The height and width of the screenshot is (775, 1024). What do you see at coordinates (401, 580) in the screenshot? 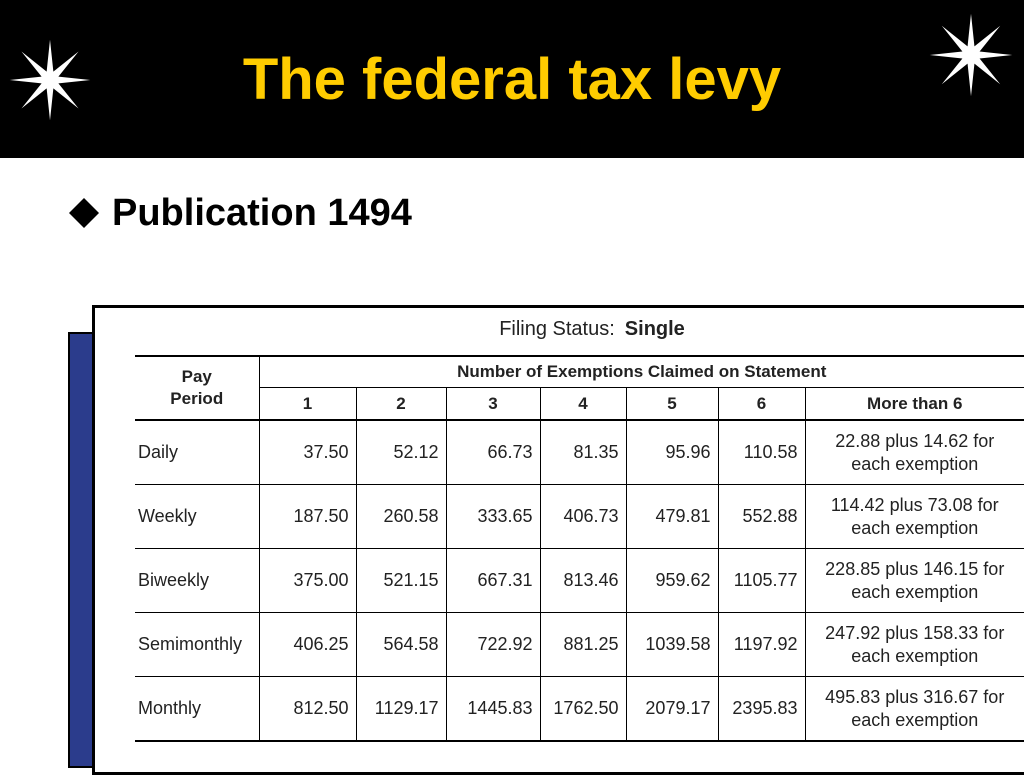
I see `table-cell: 521.15` at bounding box center [401, 580].